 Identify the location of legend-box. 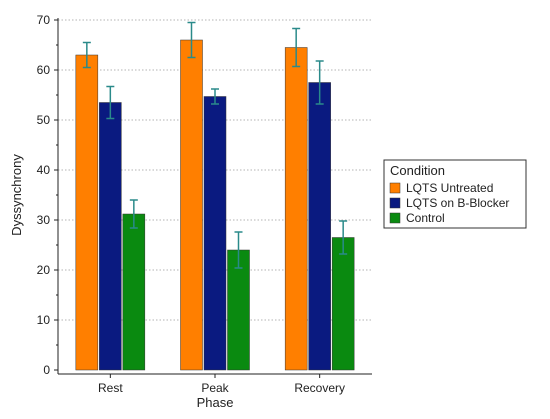
(455, 194).